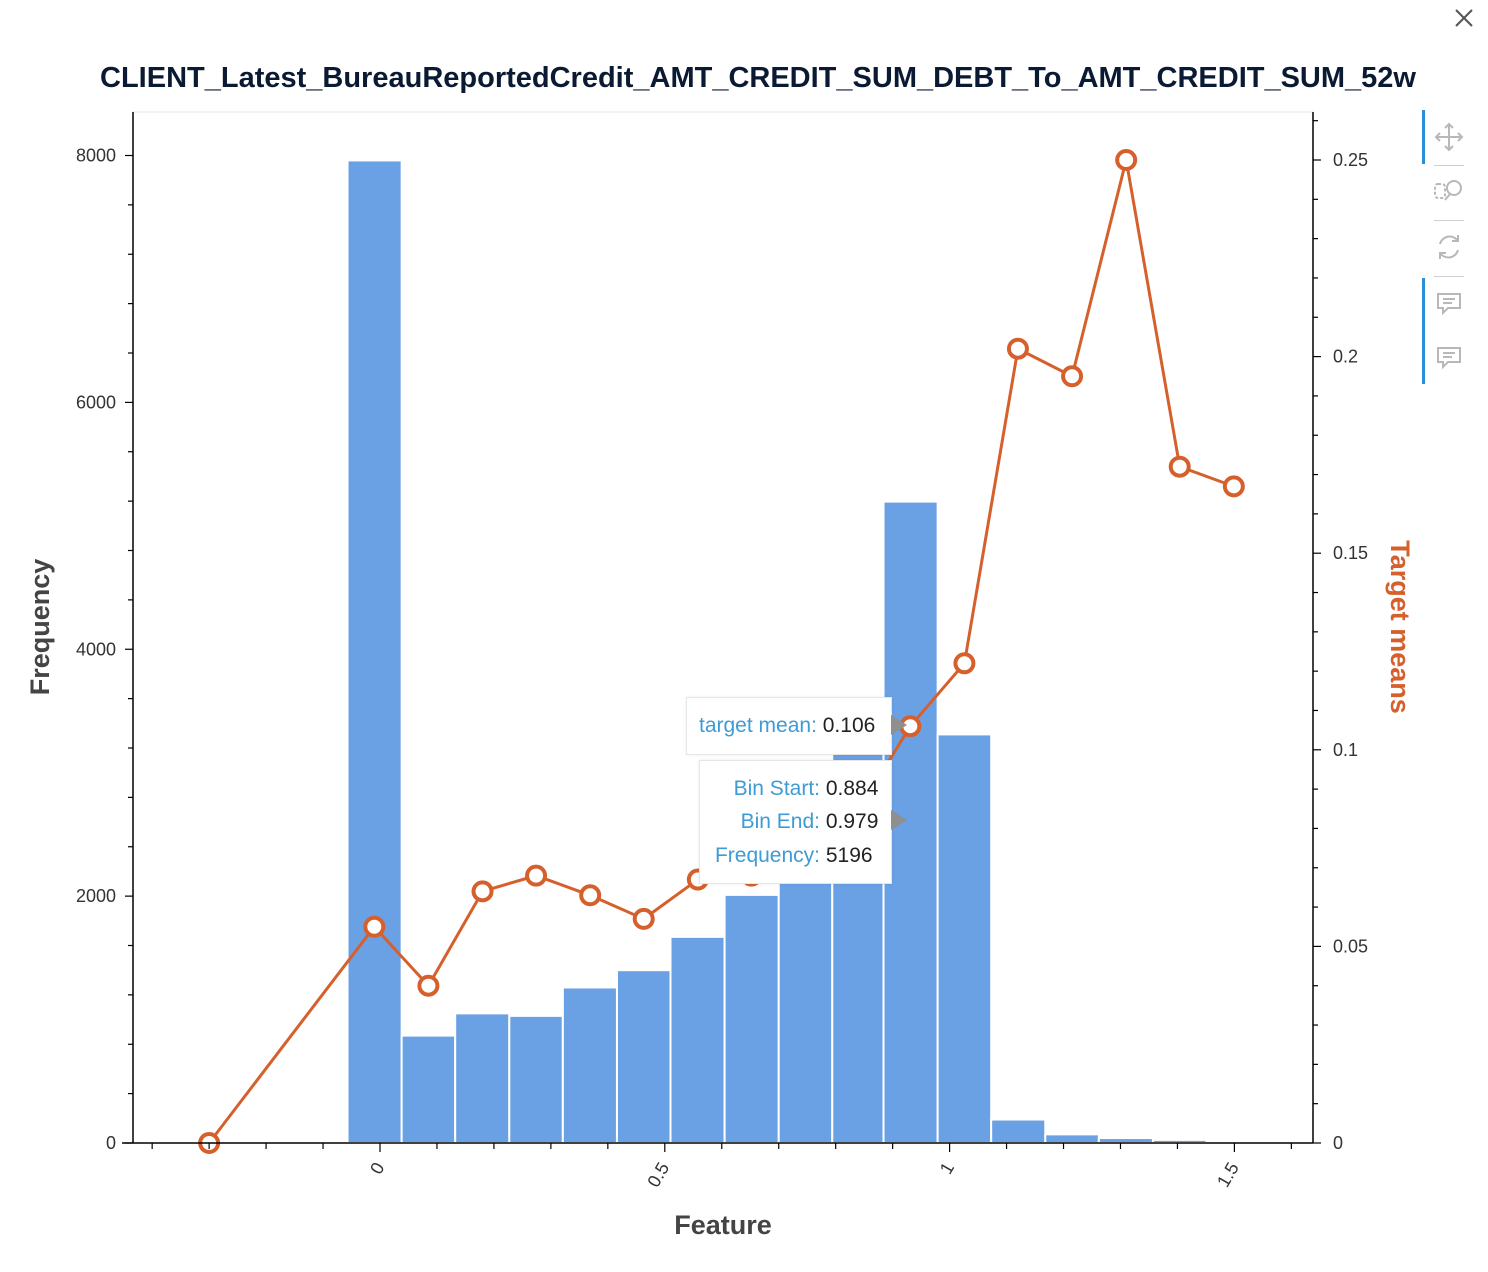  Describe the element at coordinates (96, 402) in the screenshot. I see `y-tick-label: 6000` at that location.